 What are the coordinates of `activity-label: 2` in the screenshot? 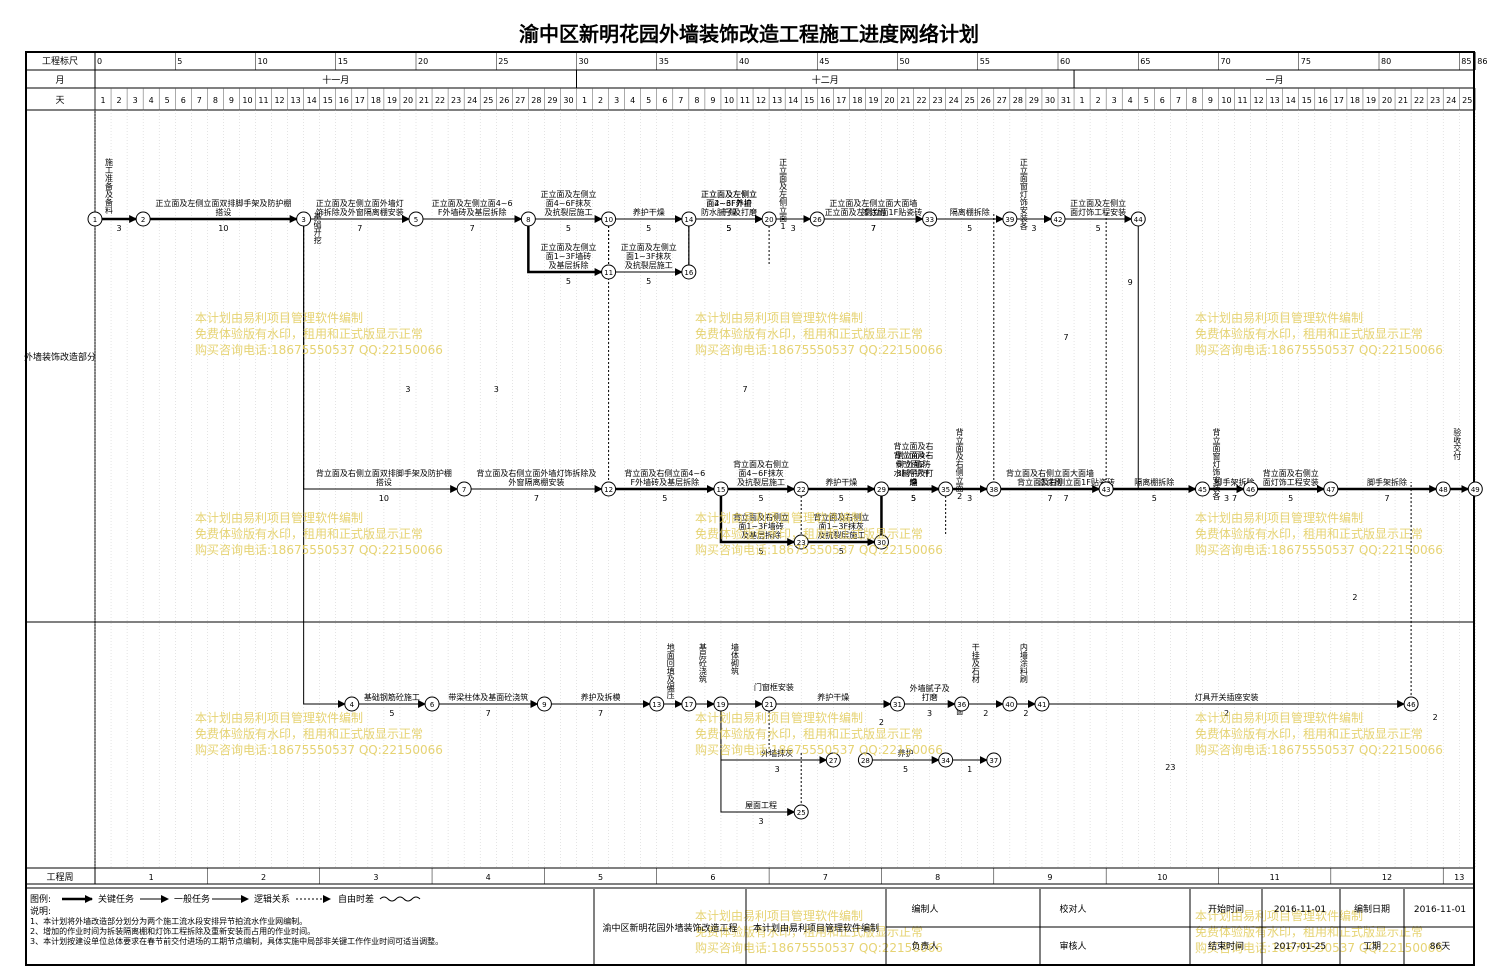 It's located at (959, 496).